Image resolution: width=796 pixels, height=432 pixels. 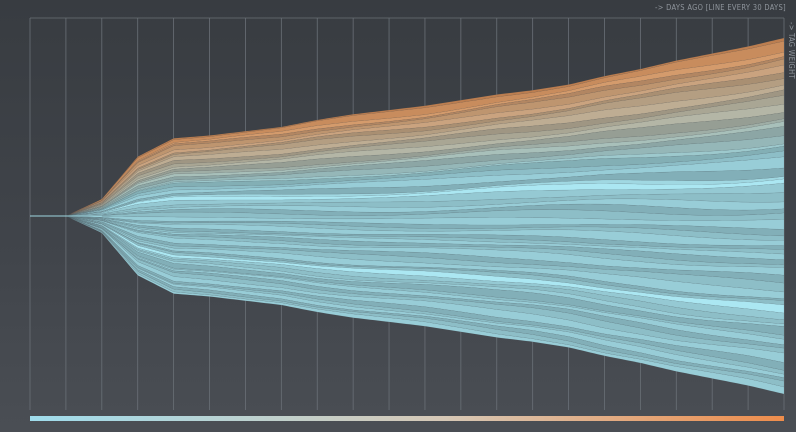 What do you see at coordinates (407, 418) in the screenshot?
I see `timeline-color-bar` at bounding box center [407, 418].